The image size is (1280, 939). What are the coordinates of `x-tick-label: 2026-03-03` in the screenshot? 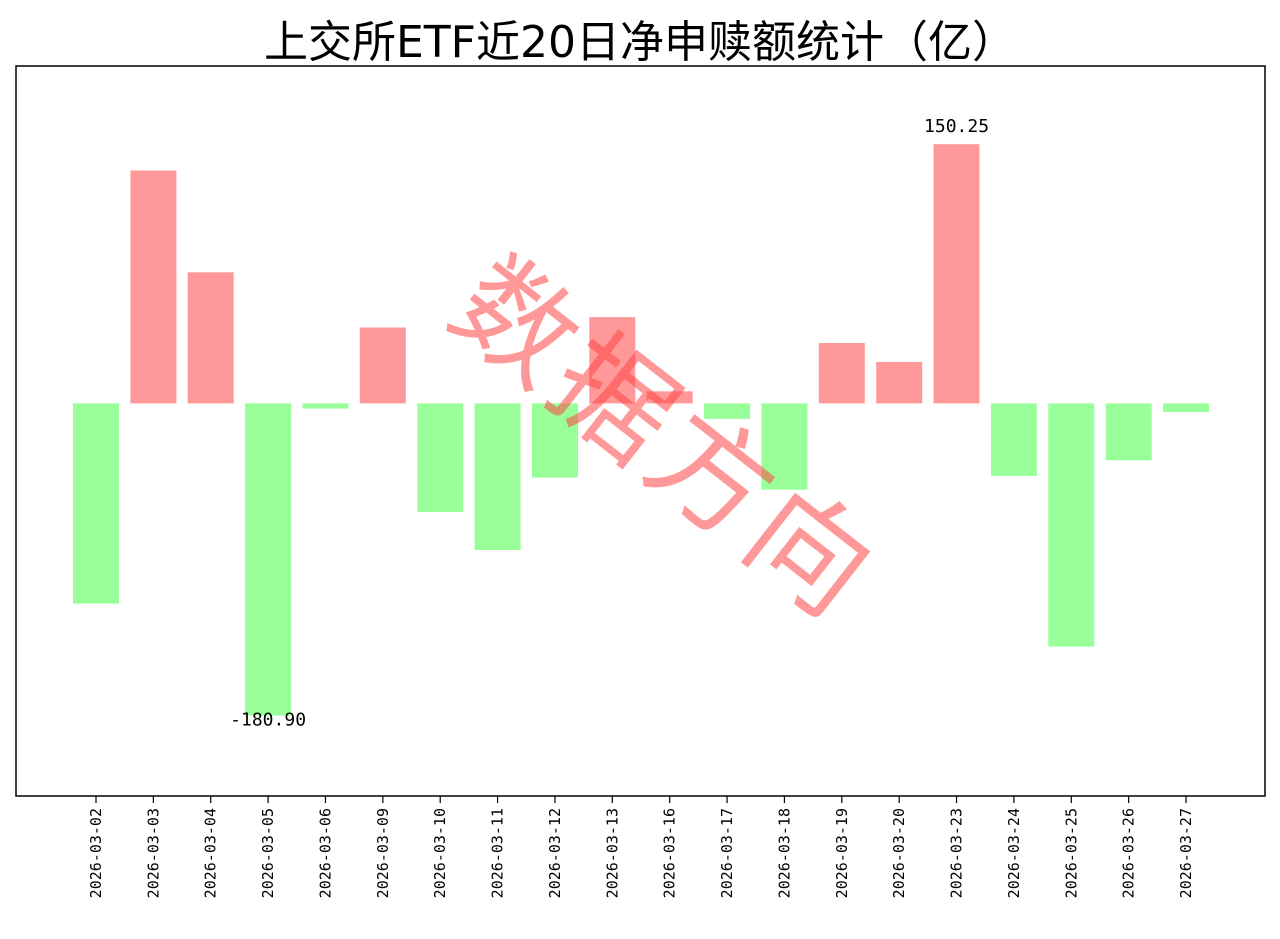 It's located at (153, 853).